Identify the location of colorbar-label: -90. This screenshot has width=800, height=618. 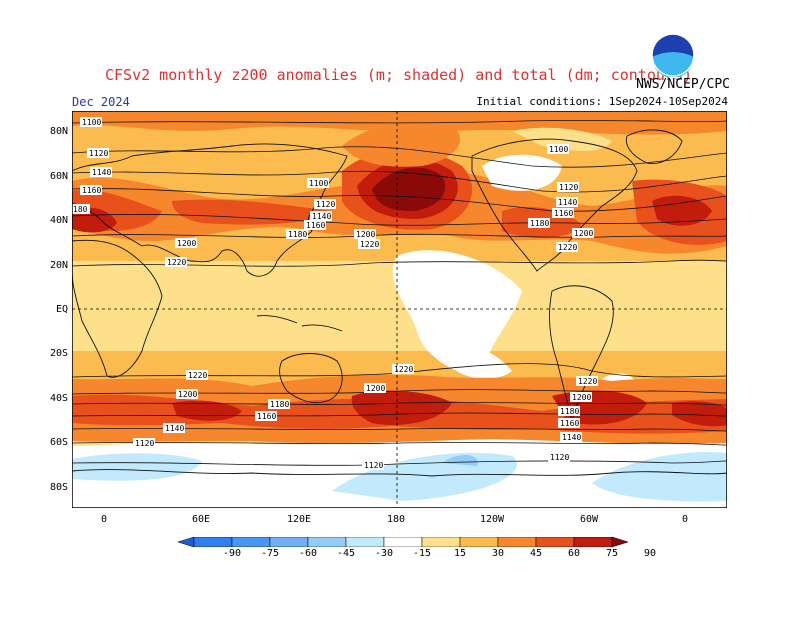
(232, 553).